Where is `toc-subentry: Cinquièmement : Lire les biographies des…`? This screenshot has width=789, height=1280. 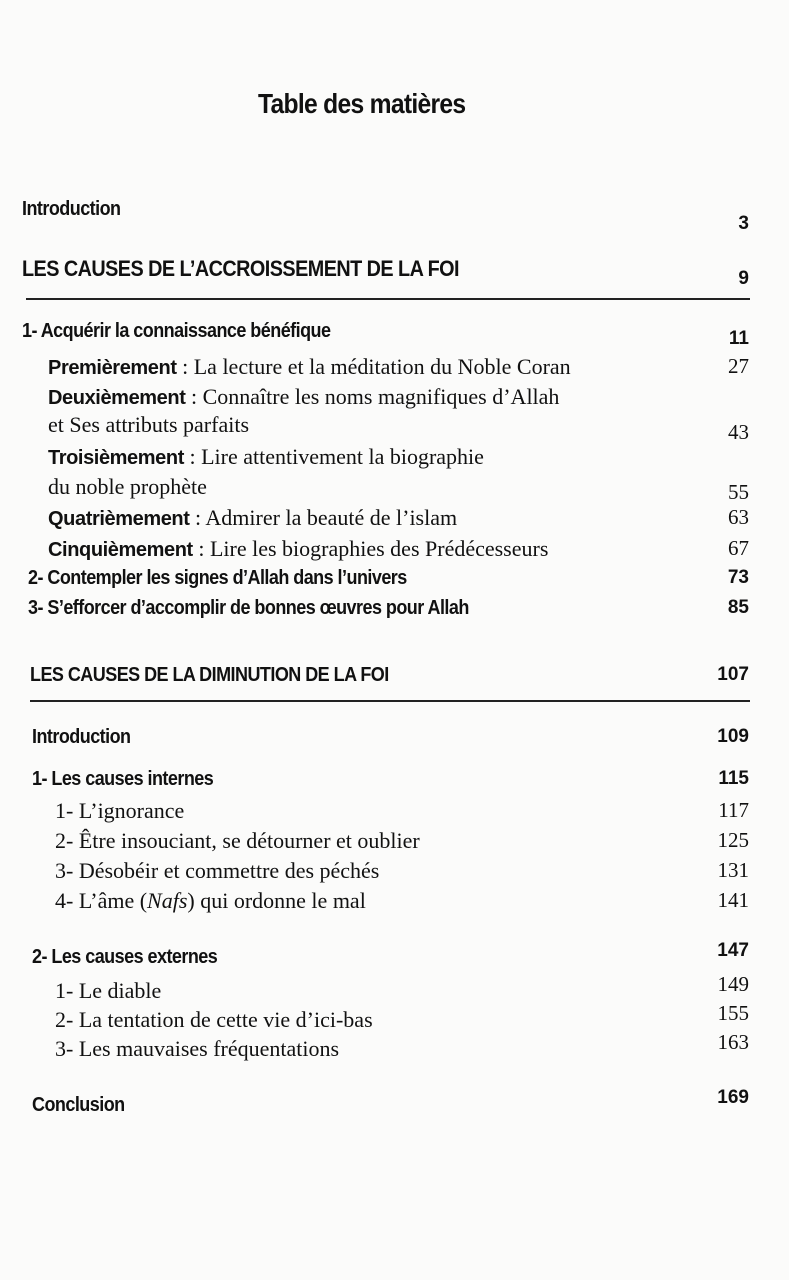
toc-subentry: Cinquièmement : Lire les biographies des… is located at coordinates (398, 548).